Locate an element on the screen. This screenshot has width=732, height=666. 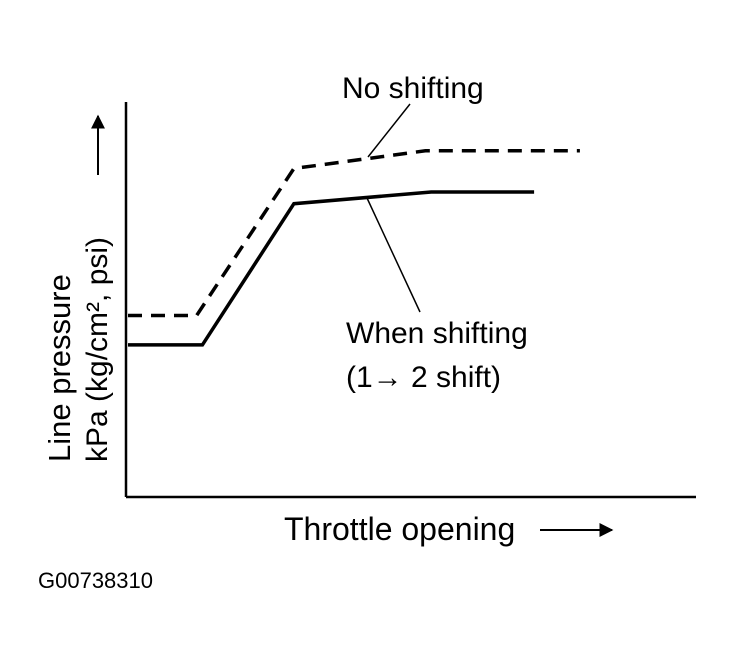
series-label-no-shifting: No shifting is located at coordinates (413, 88).